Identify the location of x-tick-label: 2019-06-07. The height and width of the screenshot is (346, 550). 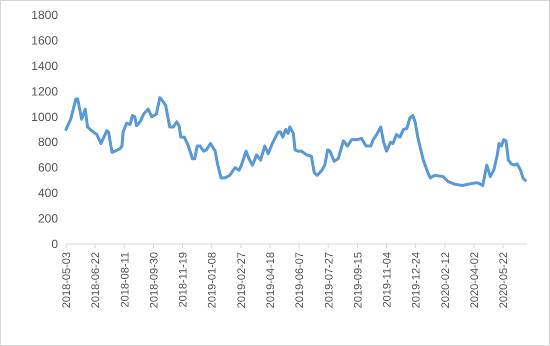
(300, 280).